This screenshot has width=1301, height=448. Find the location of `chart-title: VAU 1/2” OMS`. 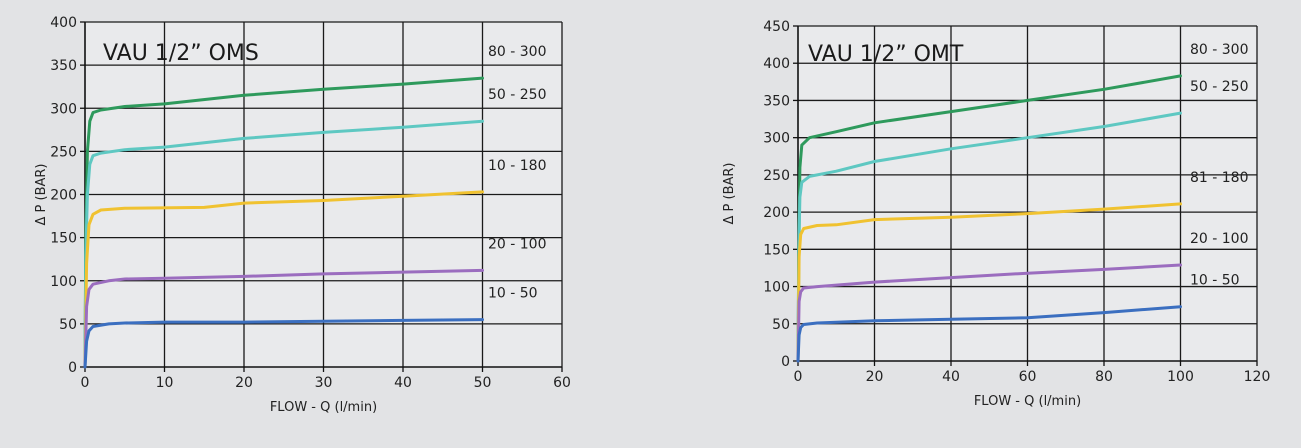

chart-title: VAU 1/2” OMS is located at coordinates (181, 53).